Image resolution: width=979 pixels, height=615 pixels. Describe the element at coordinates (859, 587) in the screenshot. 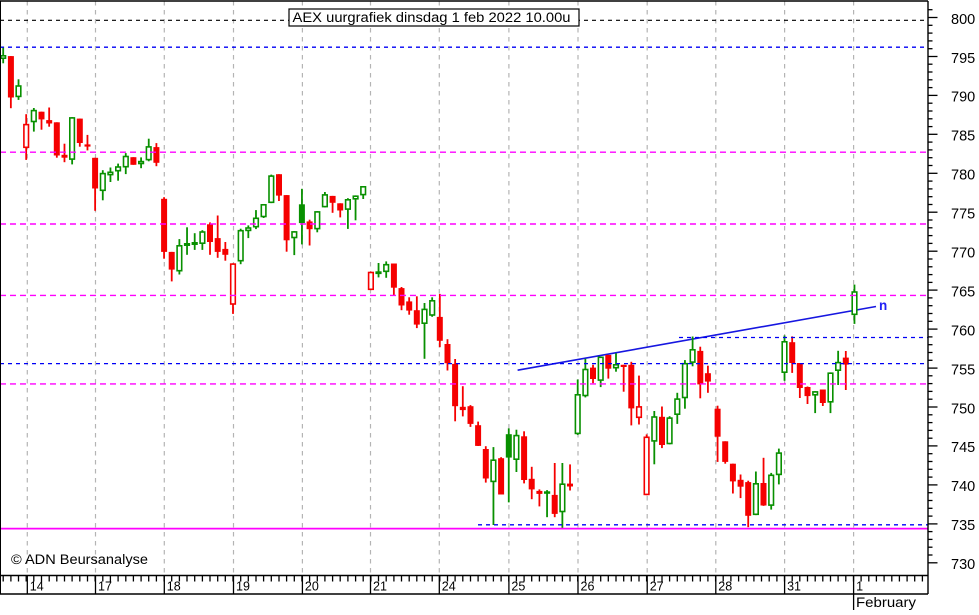

I see `svg-text: 1` at that location.